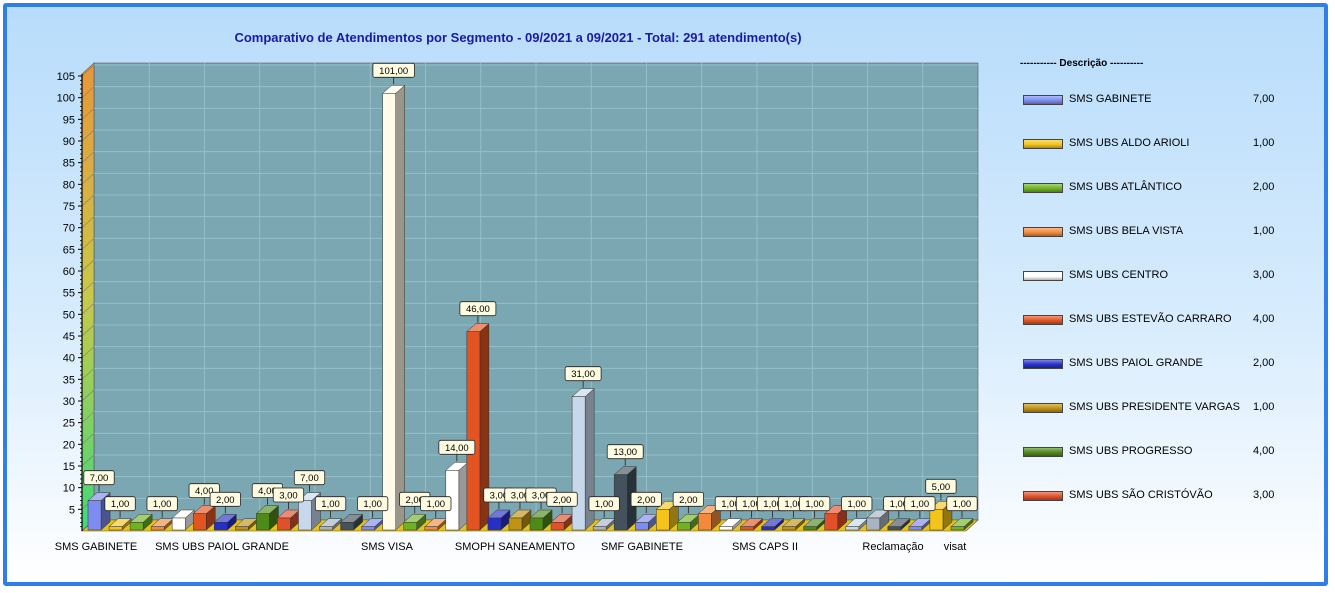 The width and height of the screenshot is (1335, 593). Describe the element at coordinates (463, 496) in the screenshot. I see `bar-side` at that location.